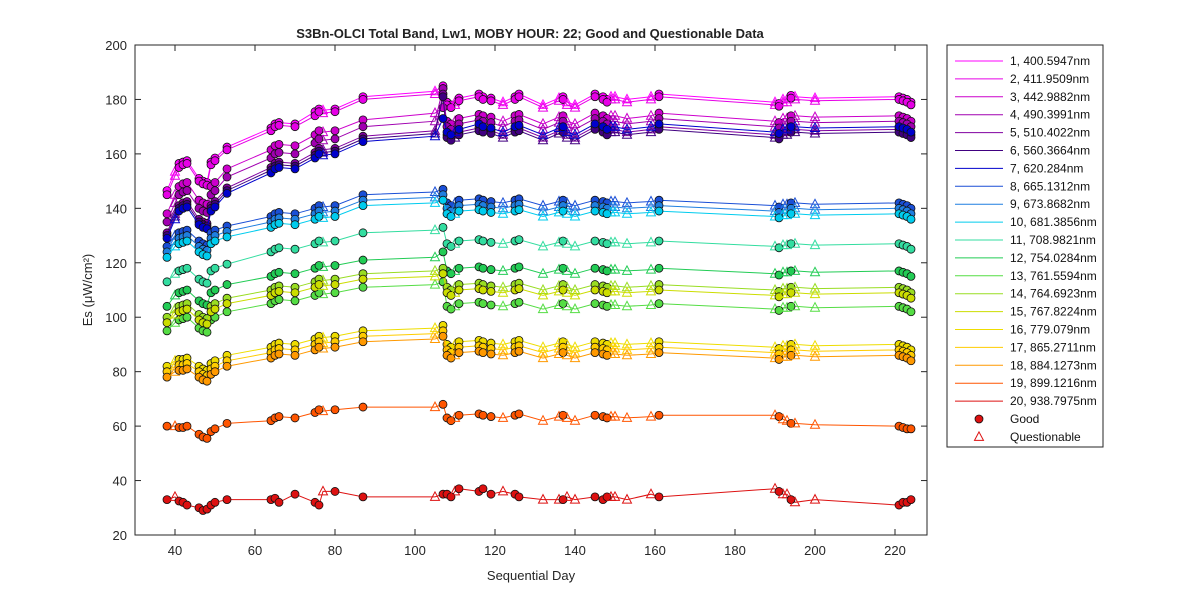 The image size is (1200, 600). Describe the element at coordinates (116, 99) in the screenshot. I see `y-tick-label: 180` at that location.